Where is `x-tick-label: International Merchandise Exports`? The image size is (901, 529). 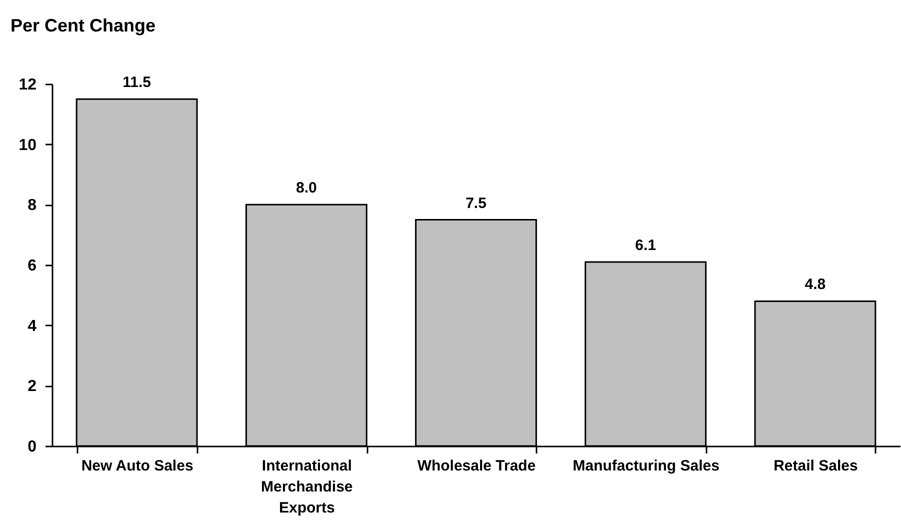 x-tick-label: International Merchandise Exports is located at coordinates (307, 487).